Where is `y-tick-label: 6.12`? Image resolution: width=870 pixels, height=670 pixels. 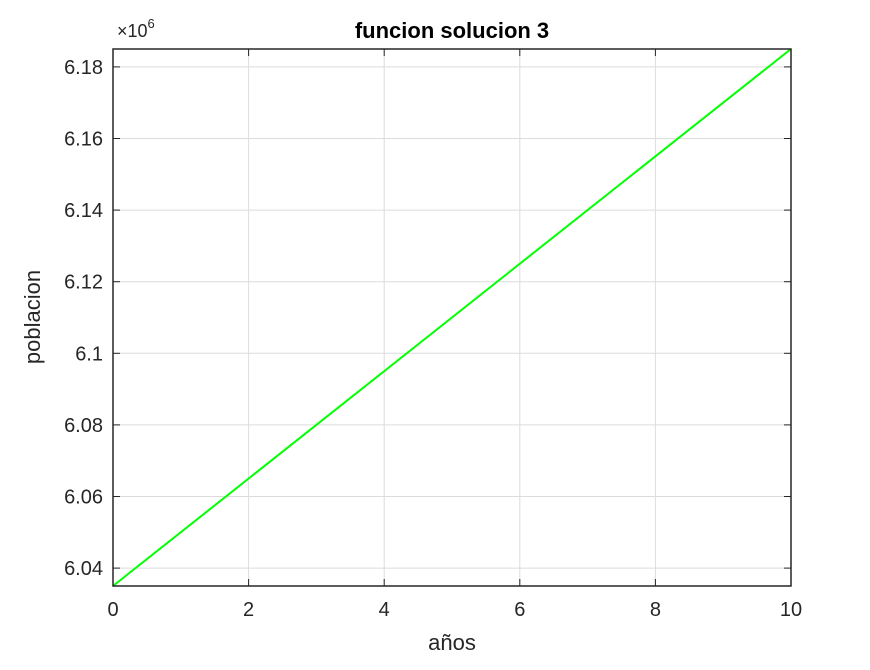
y-tick-label: 6.12 is located at coordinates (83, 283).